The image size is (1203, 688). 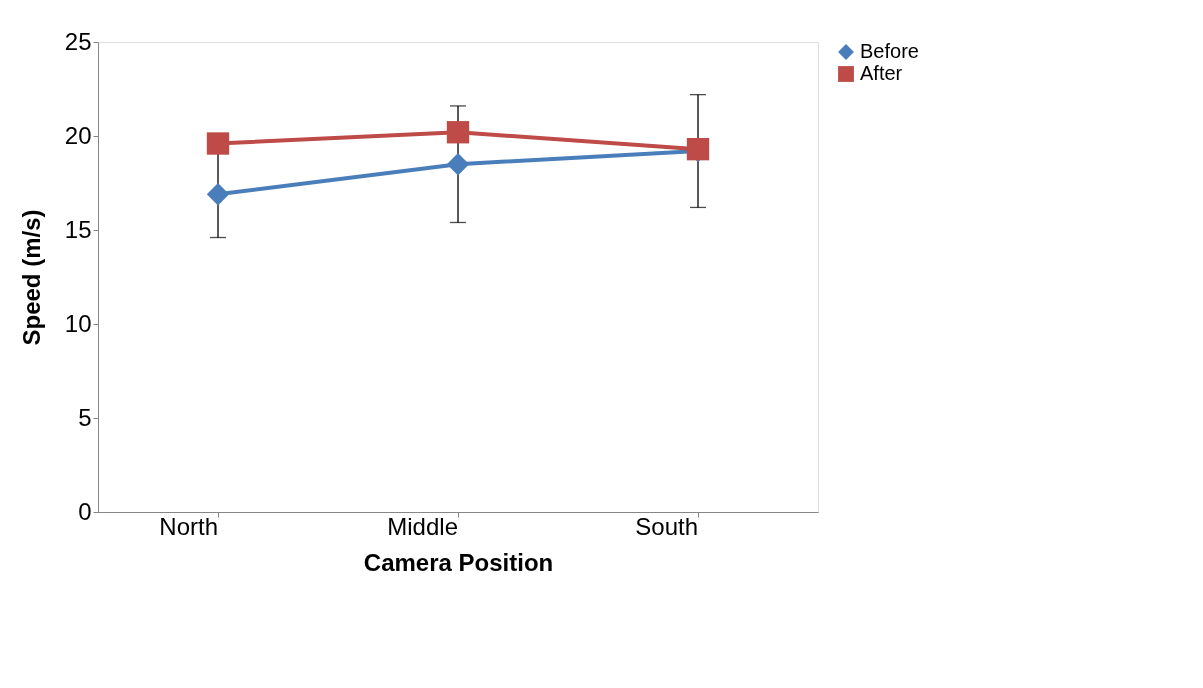 What do you see at coordinates (85, 417) in the screenshot?
I see `y-tick-label: 5` at bounding box center [85, 417].